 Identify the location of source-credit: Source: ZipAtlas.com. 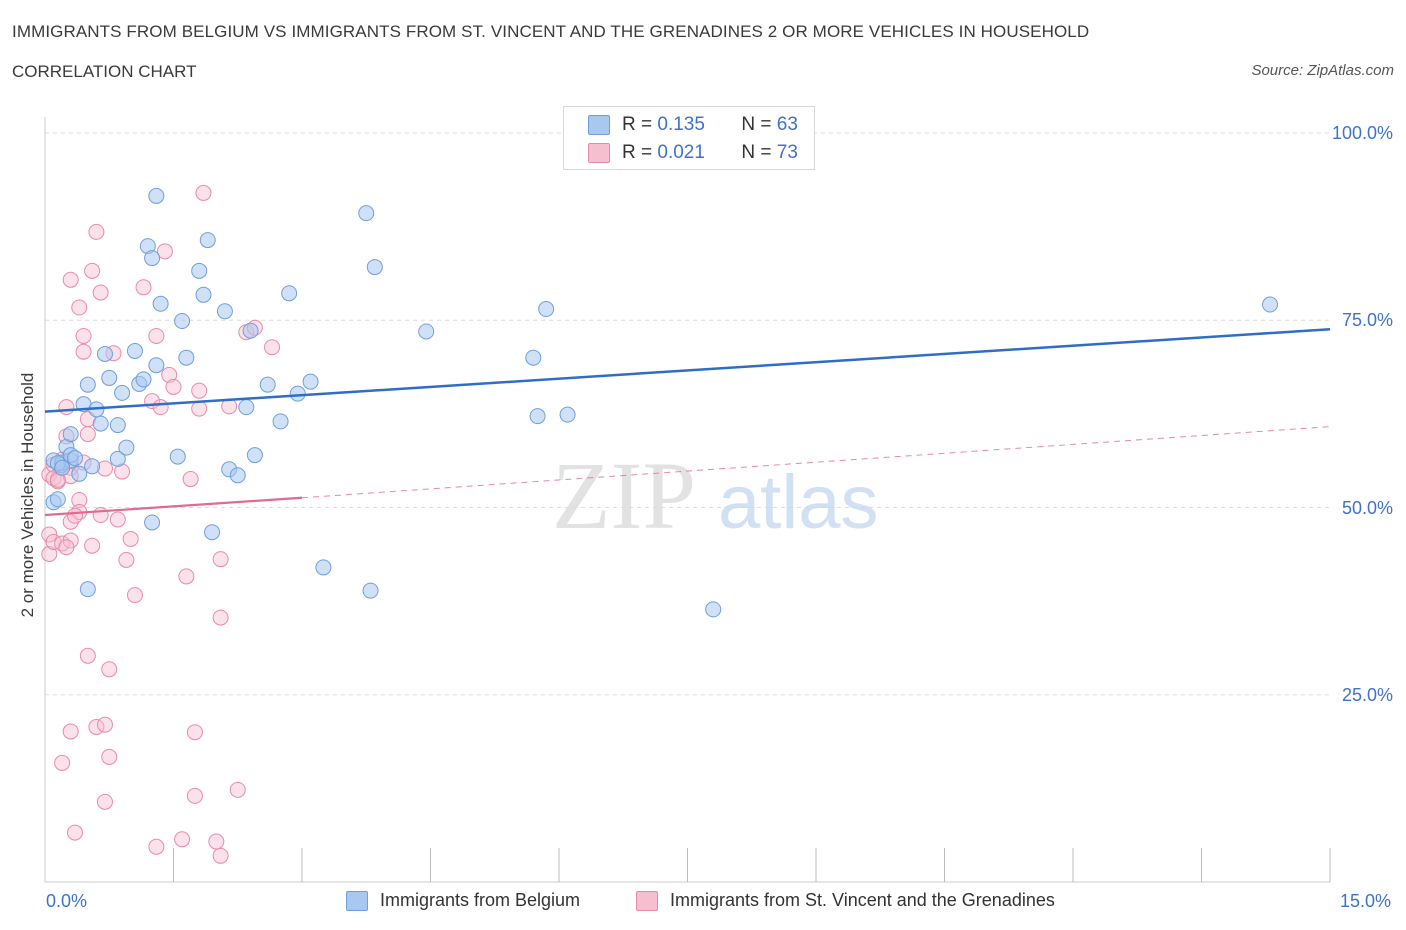
(1322, 70).